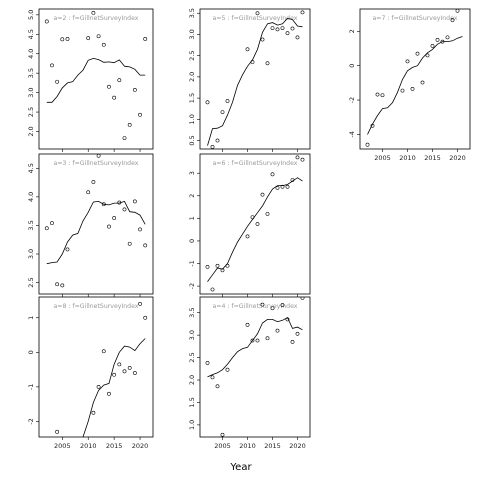  I want to click on y-tick-label: 2.5, so click(31, 112).